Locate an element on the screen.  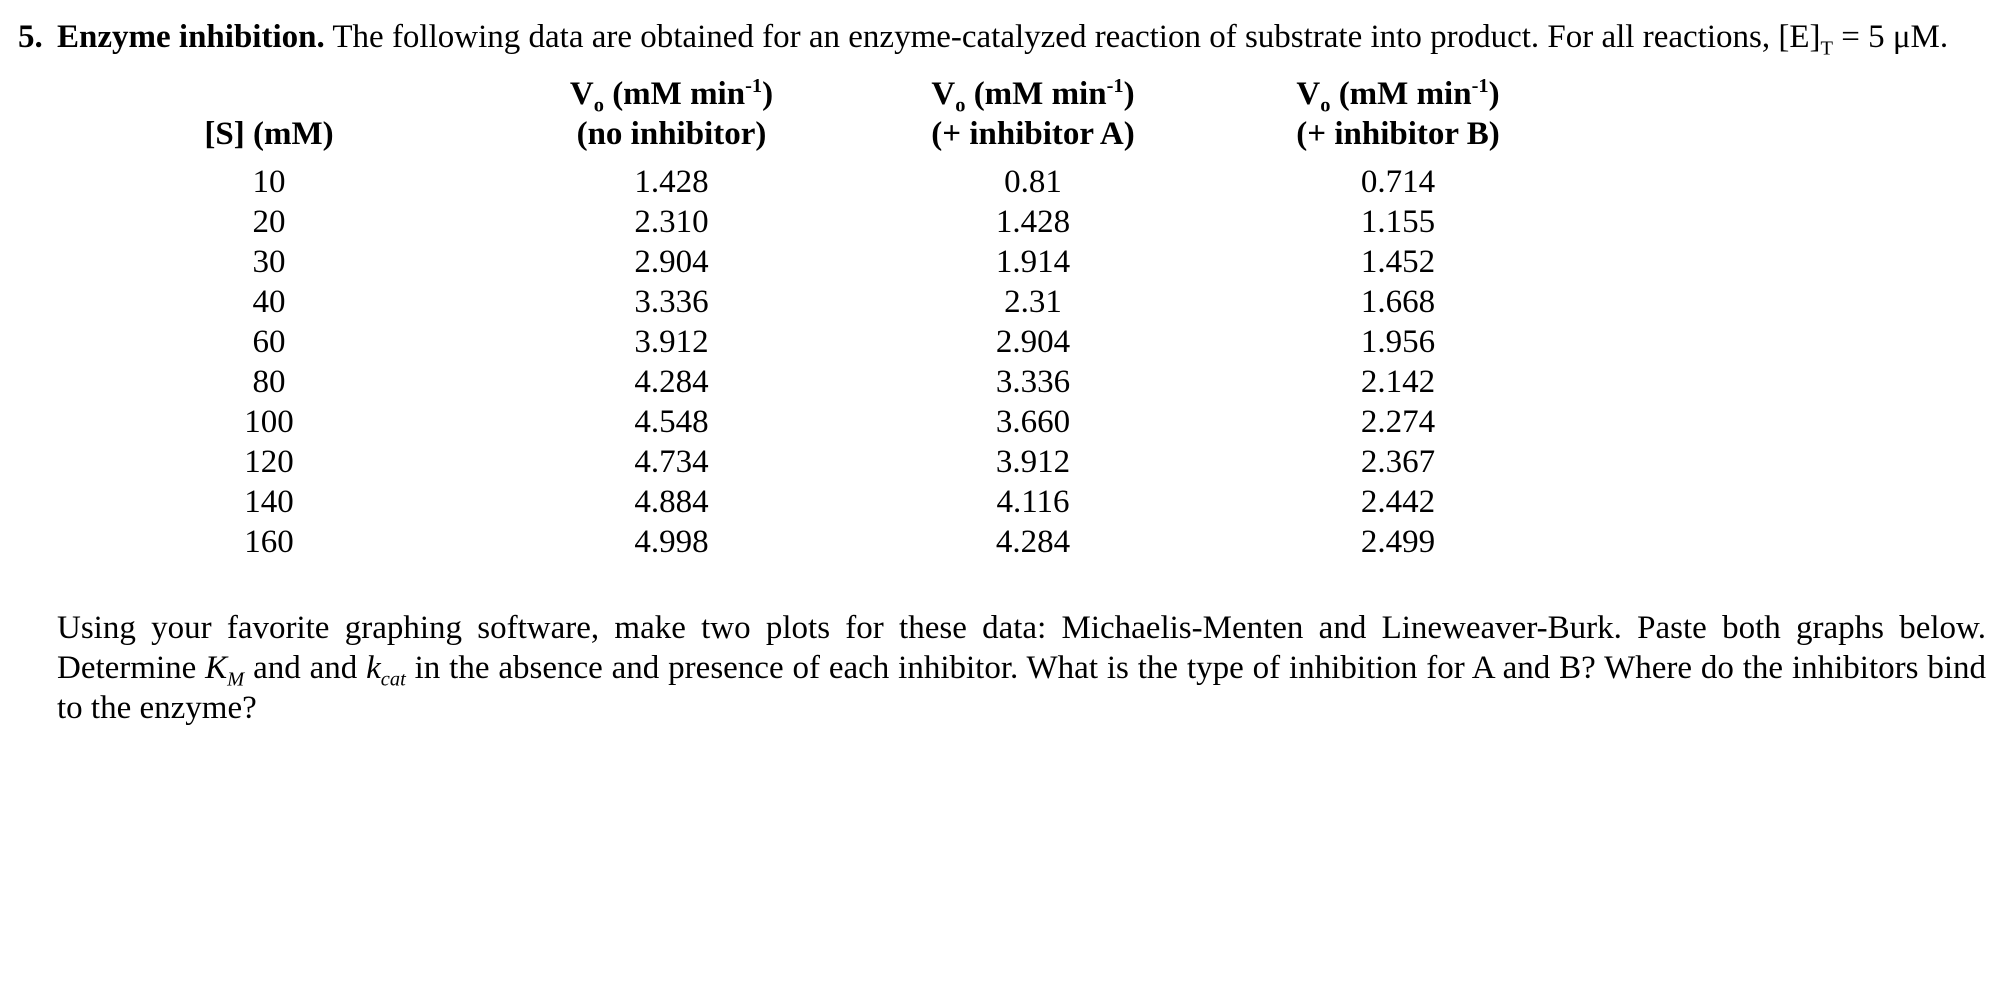
vo-inhibitor-b-value: 2.442 is located at coordinates (1398, 502).